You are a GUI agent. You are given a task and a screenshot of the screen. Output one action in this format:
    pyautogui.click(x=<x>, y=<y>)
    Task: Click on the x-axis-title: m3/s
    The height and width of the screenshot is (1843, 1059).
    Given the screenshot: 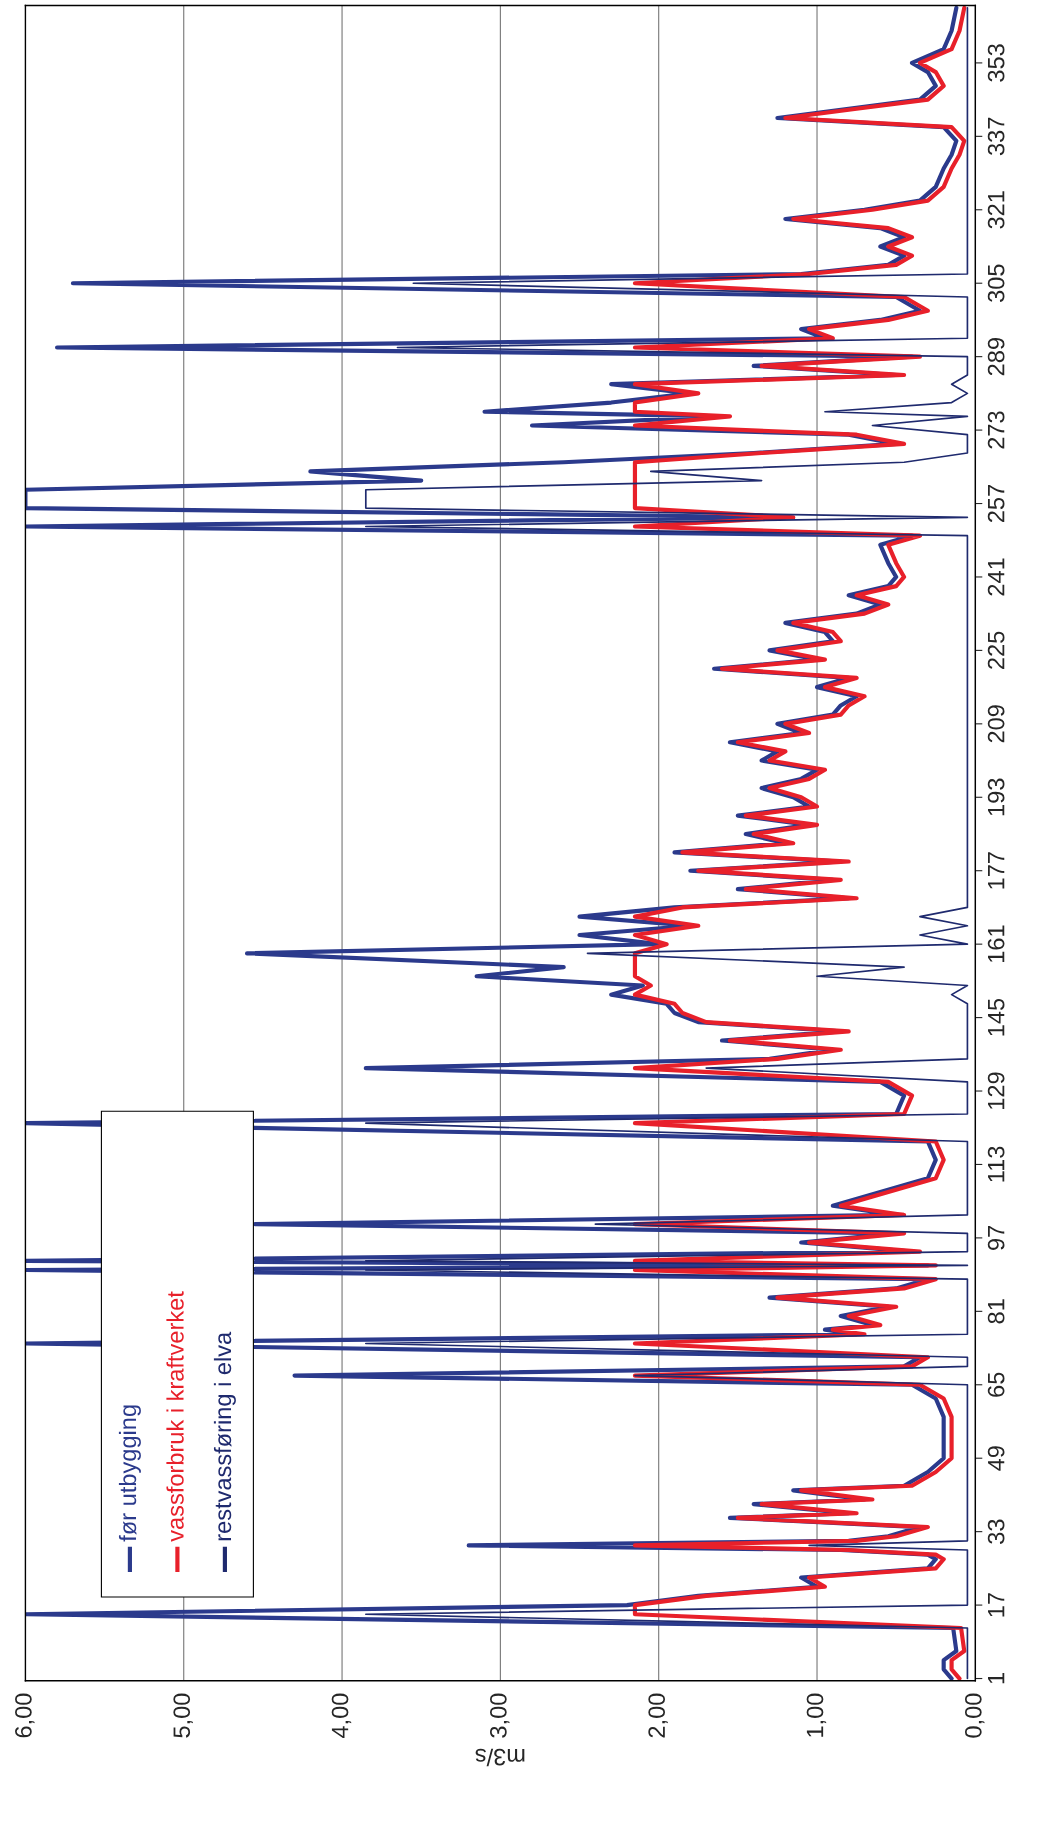 What is the action you would take?
    pyautogui.click(x=500, y=1757)
    